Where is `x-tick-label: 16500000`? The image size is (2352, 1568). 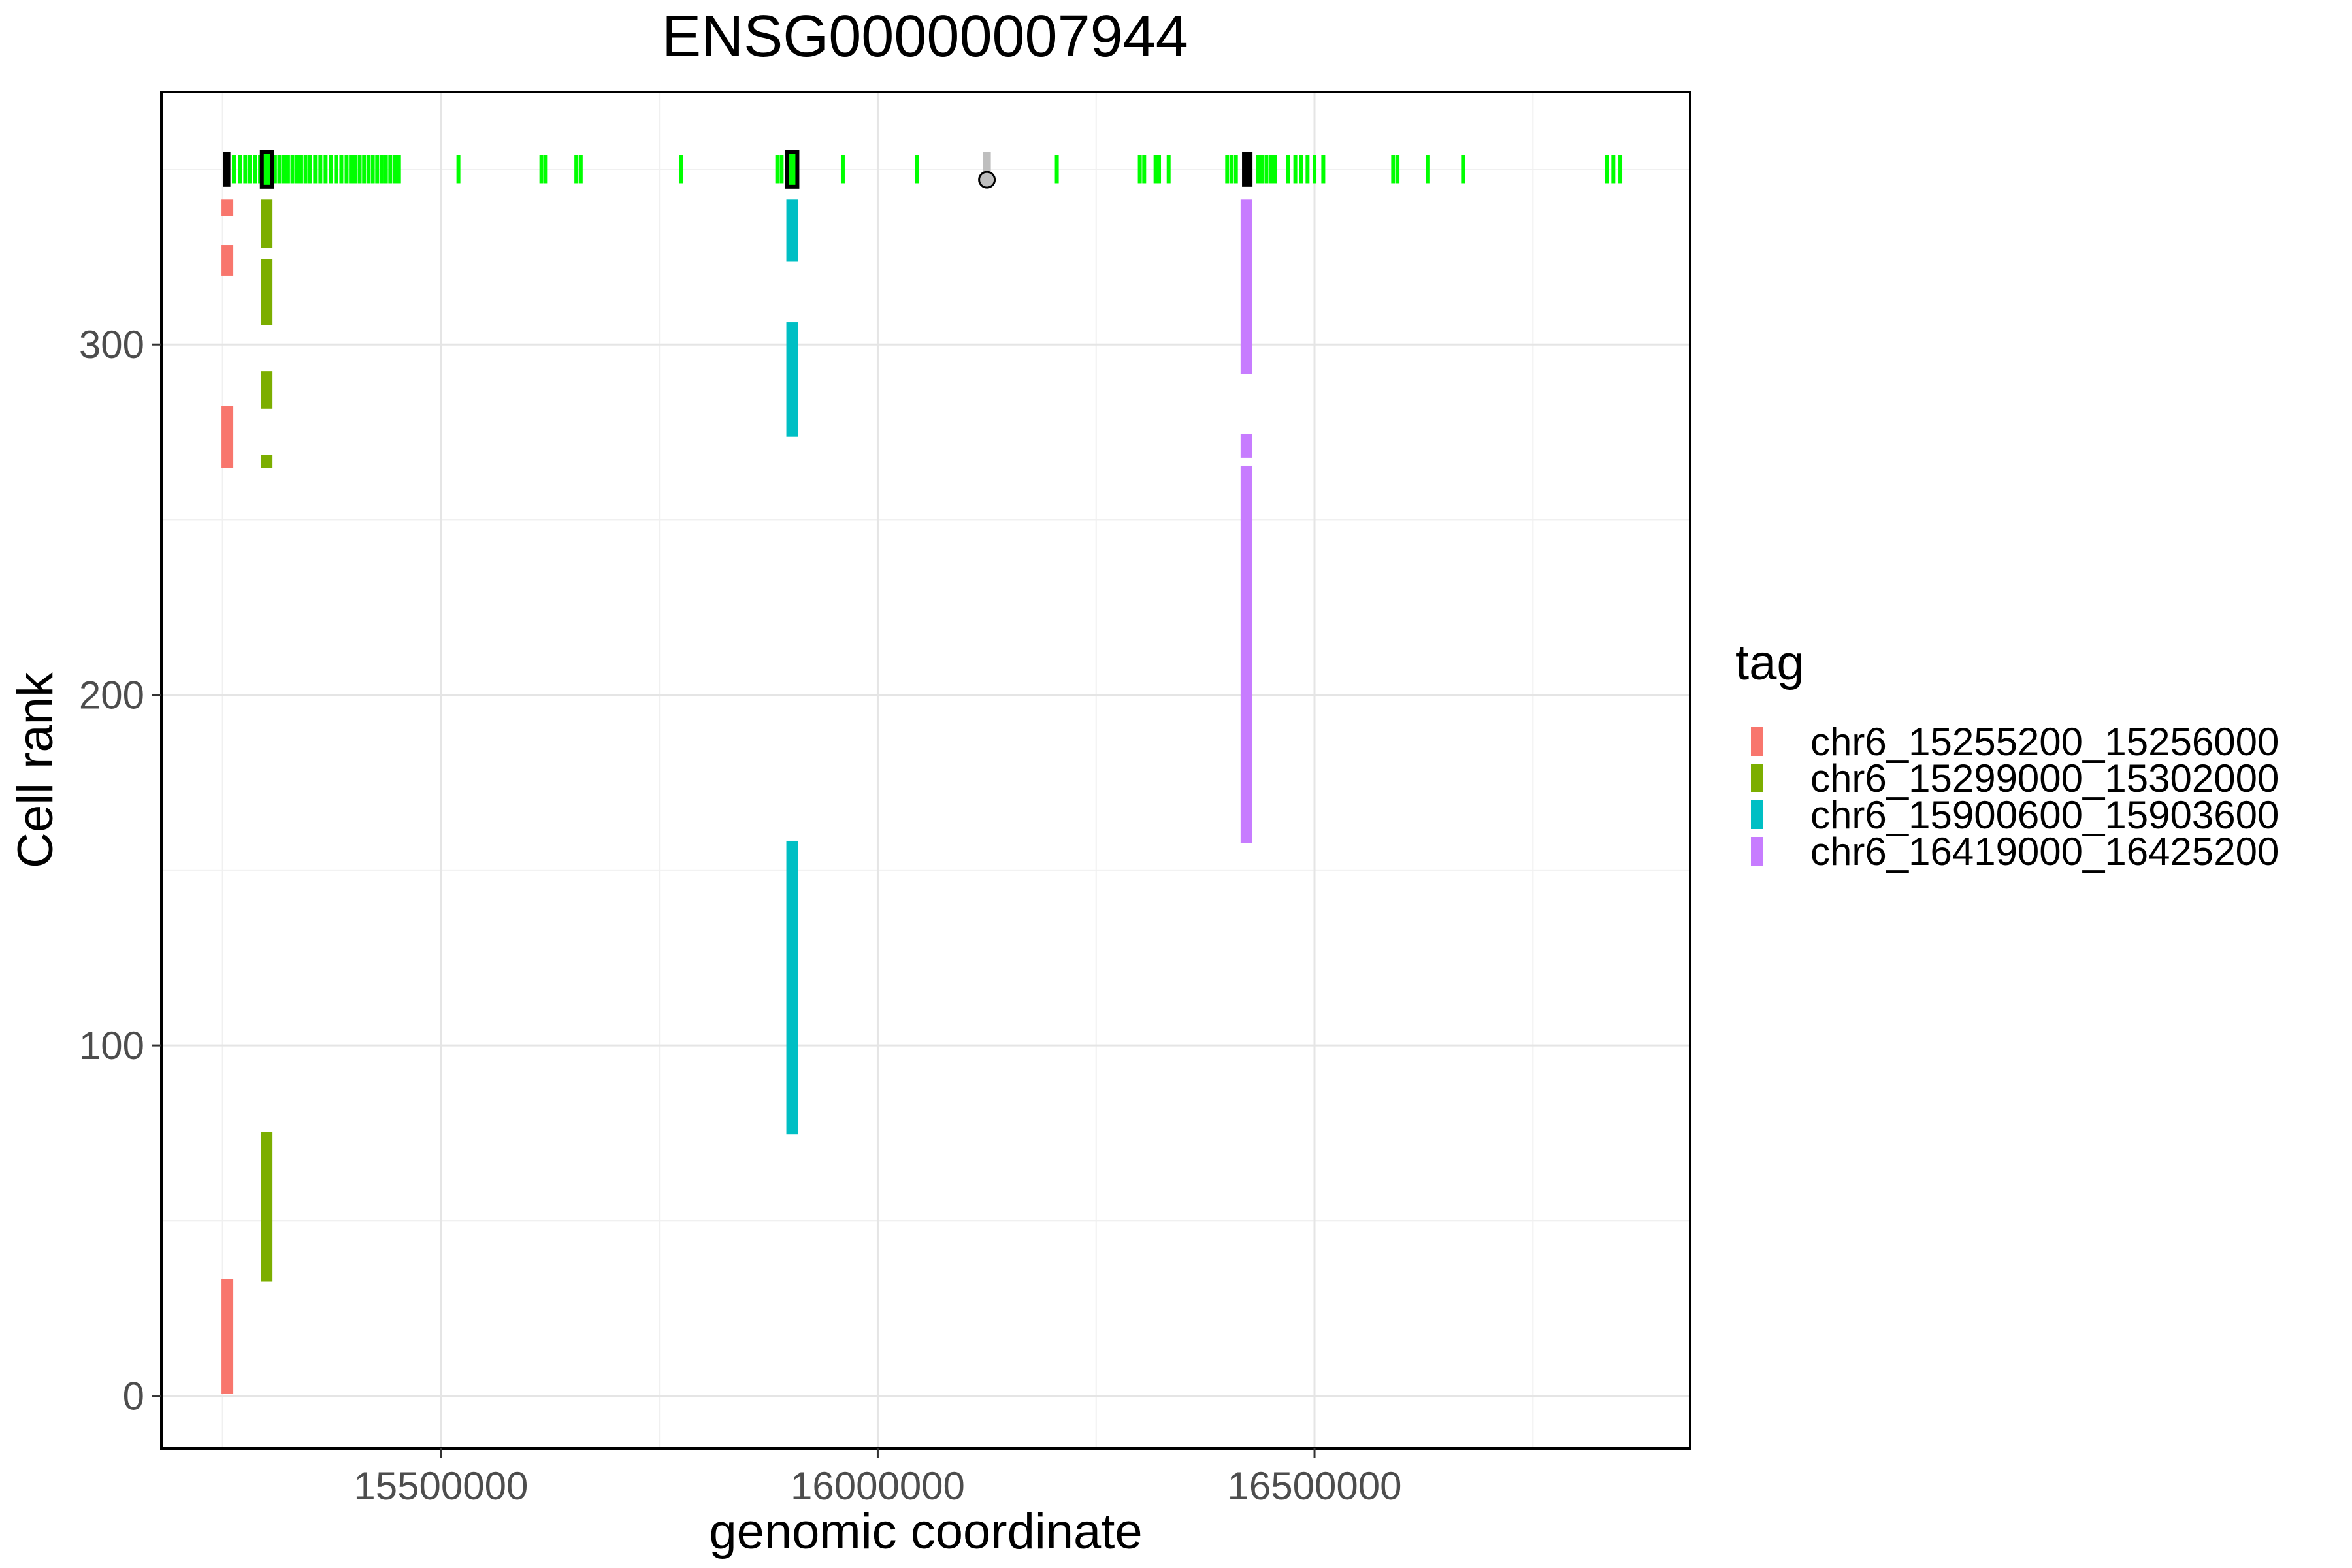 x-tick-label: 16500000 is located at coordinates (1315, 1486).